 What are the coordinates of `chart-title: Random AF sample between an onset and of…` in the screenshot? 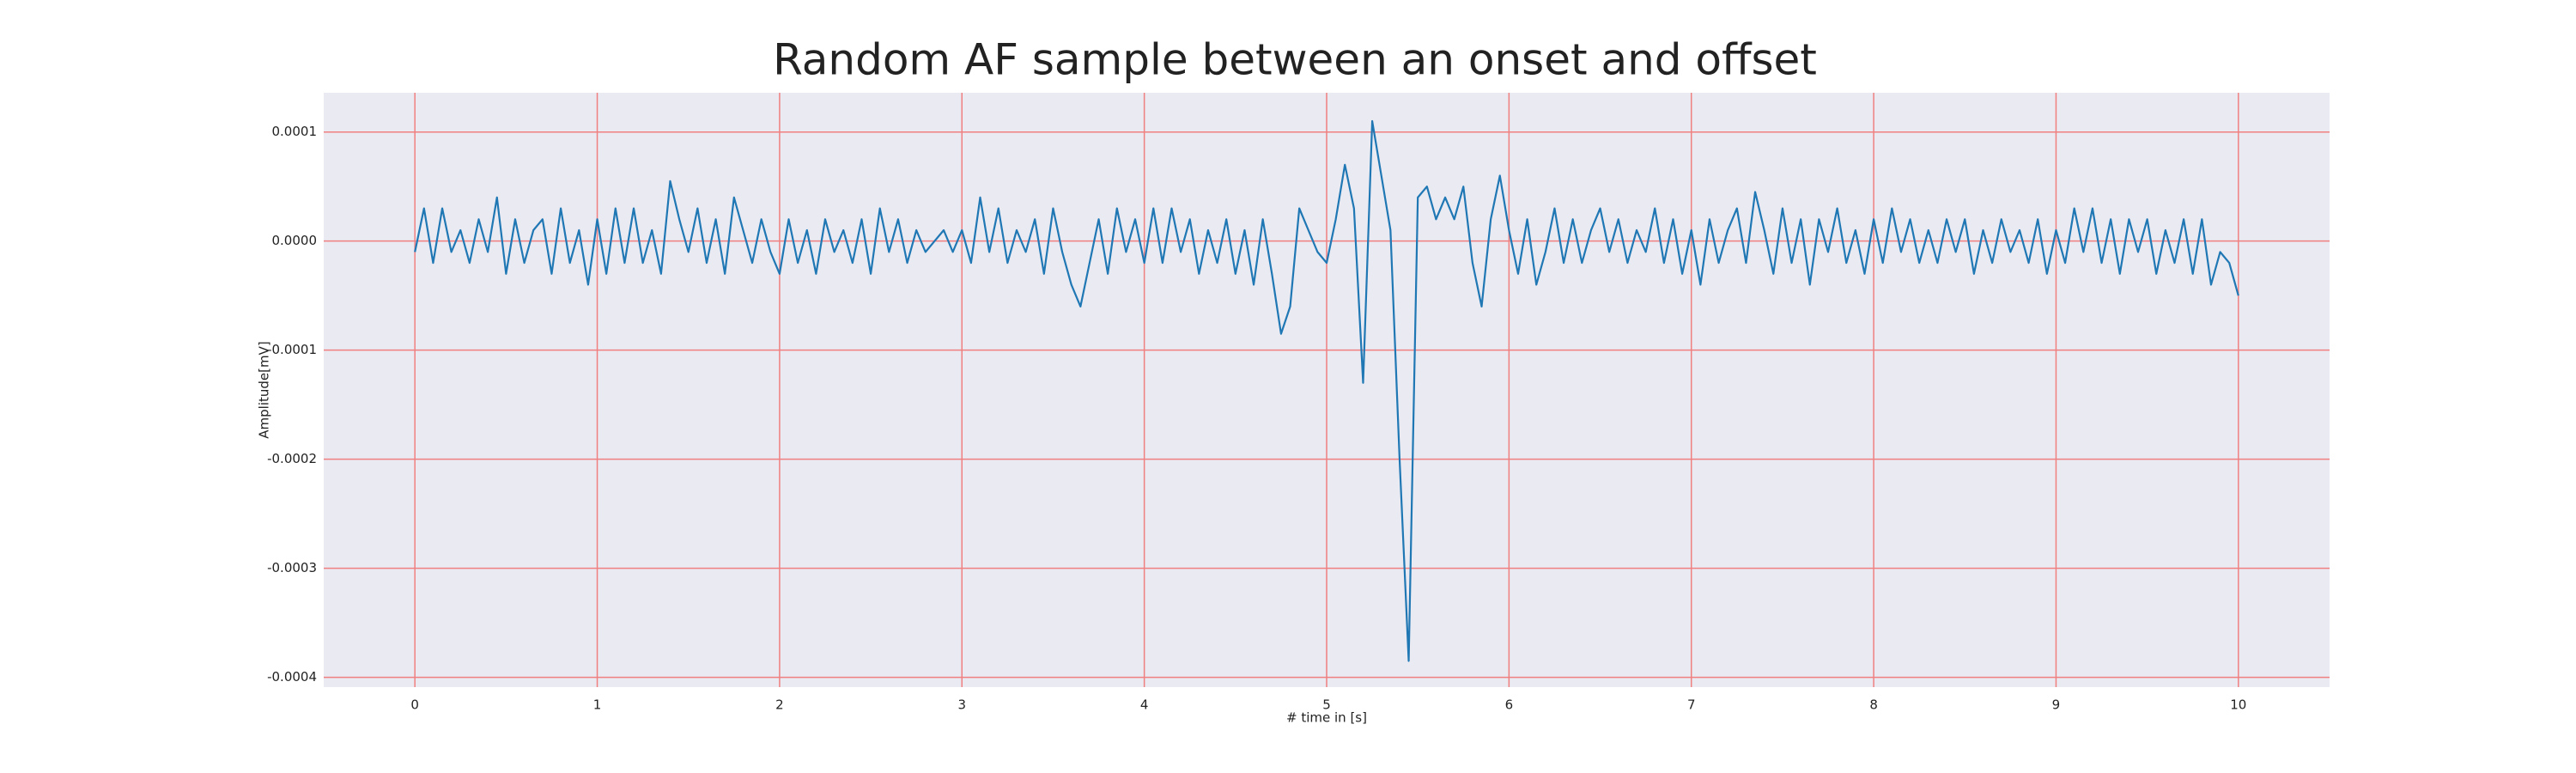 It's located at (1295, 60).